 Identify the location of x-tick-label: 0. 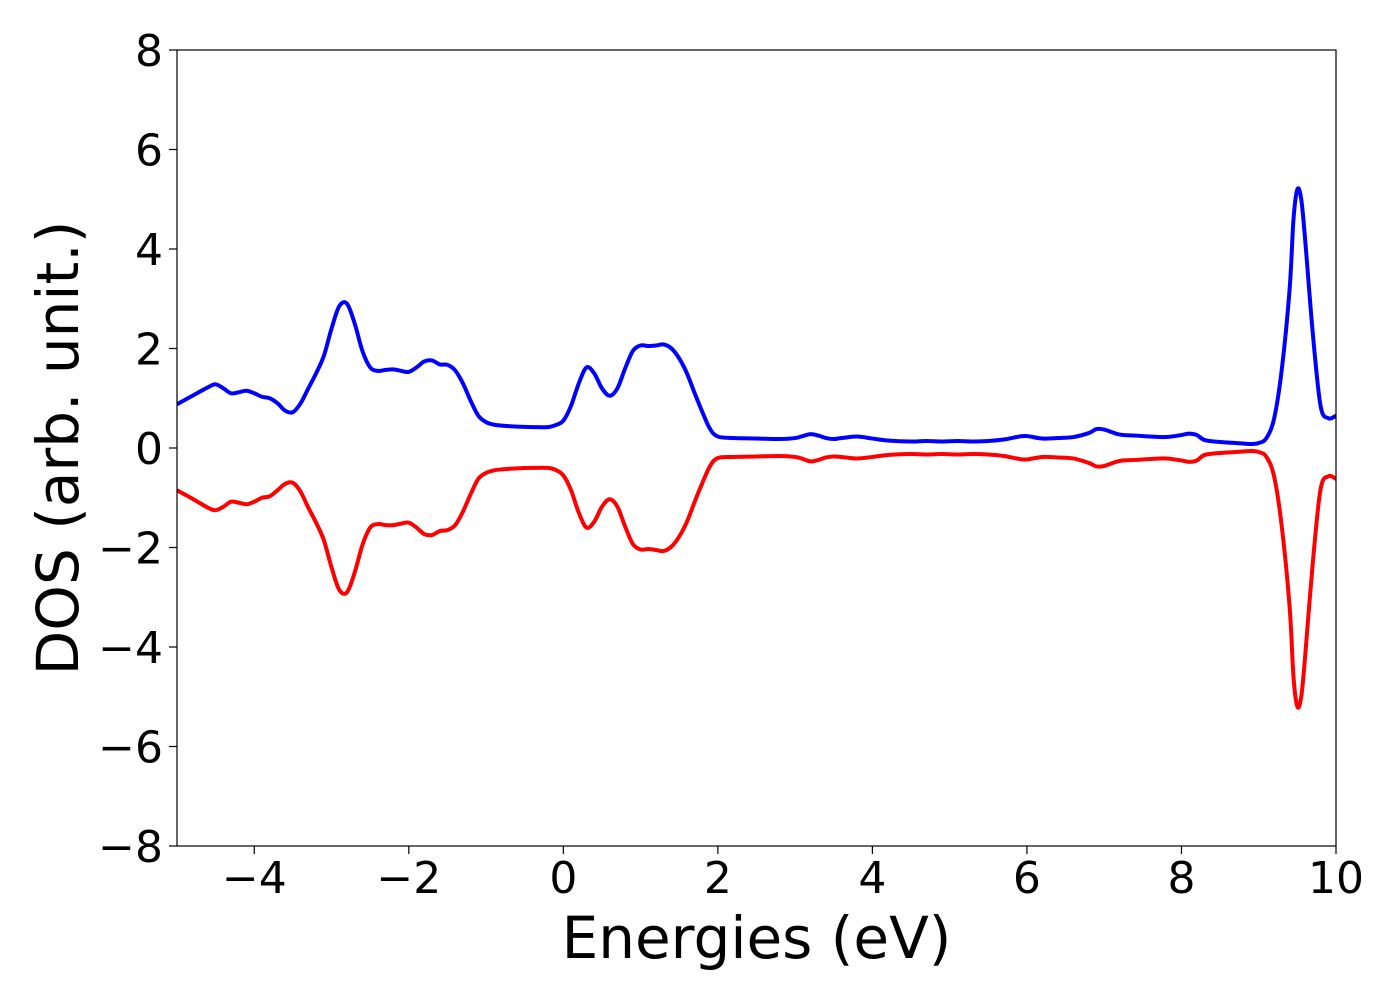
(563, 878).